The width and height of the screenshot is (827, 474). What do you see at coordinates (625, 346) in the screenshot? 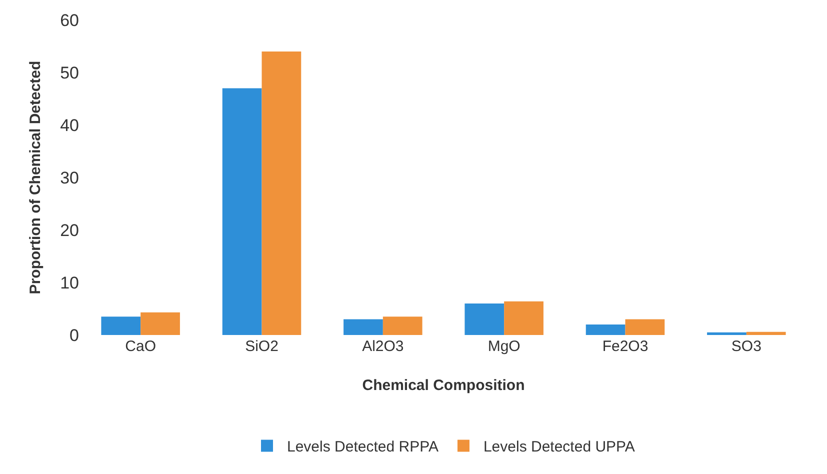
I see `x-tick-label: Fe2O3` at bounding box center [625, 346].